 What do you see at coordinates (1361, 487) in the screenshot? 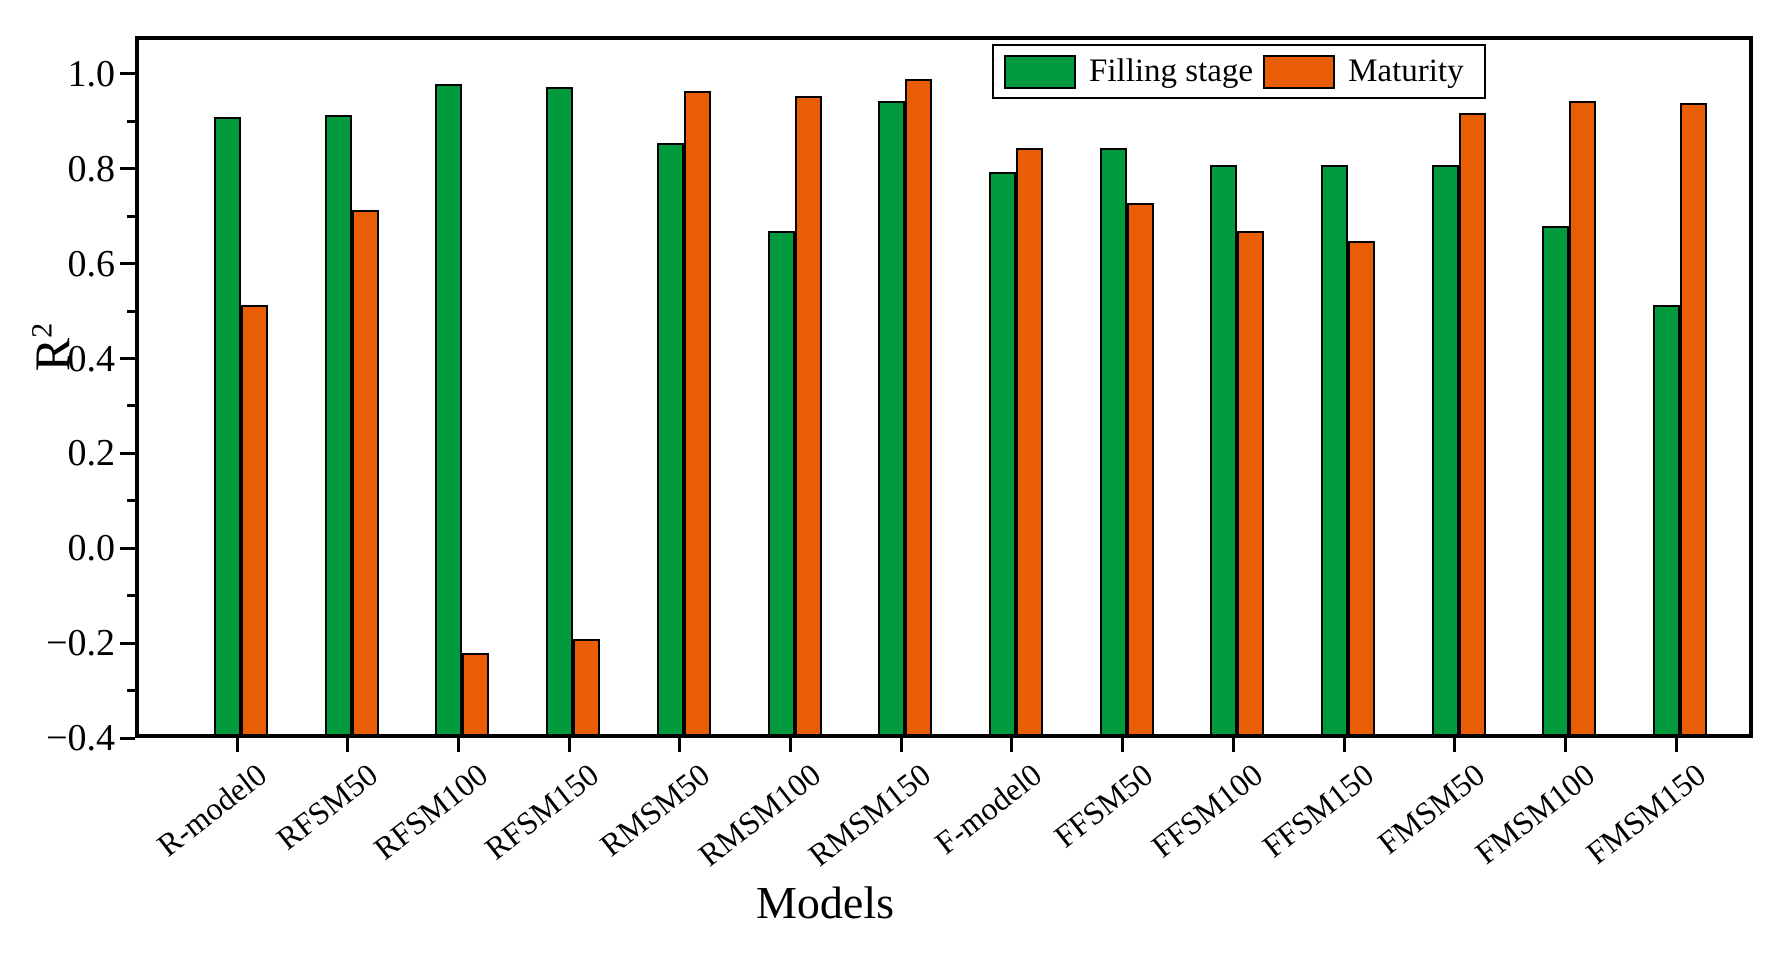
I see `bar-maturity-FFSM150` at bounding box center [1361, 487].